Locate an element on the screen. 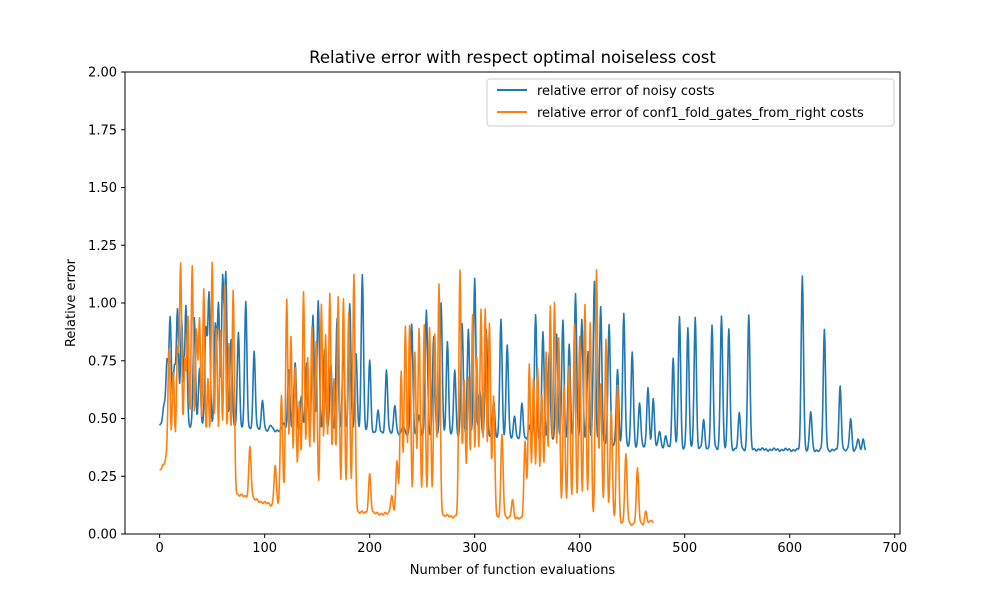  y-tick-label: 1.00 is located at coordinates (102, 304).